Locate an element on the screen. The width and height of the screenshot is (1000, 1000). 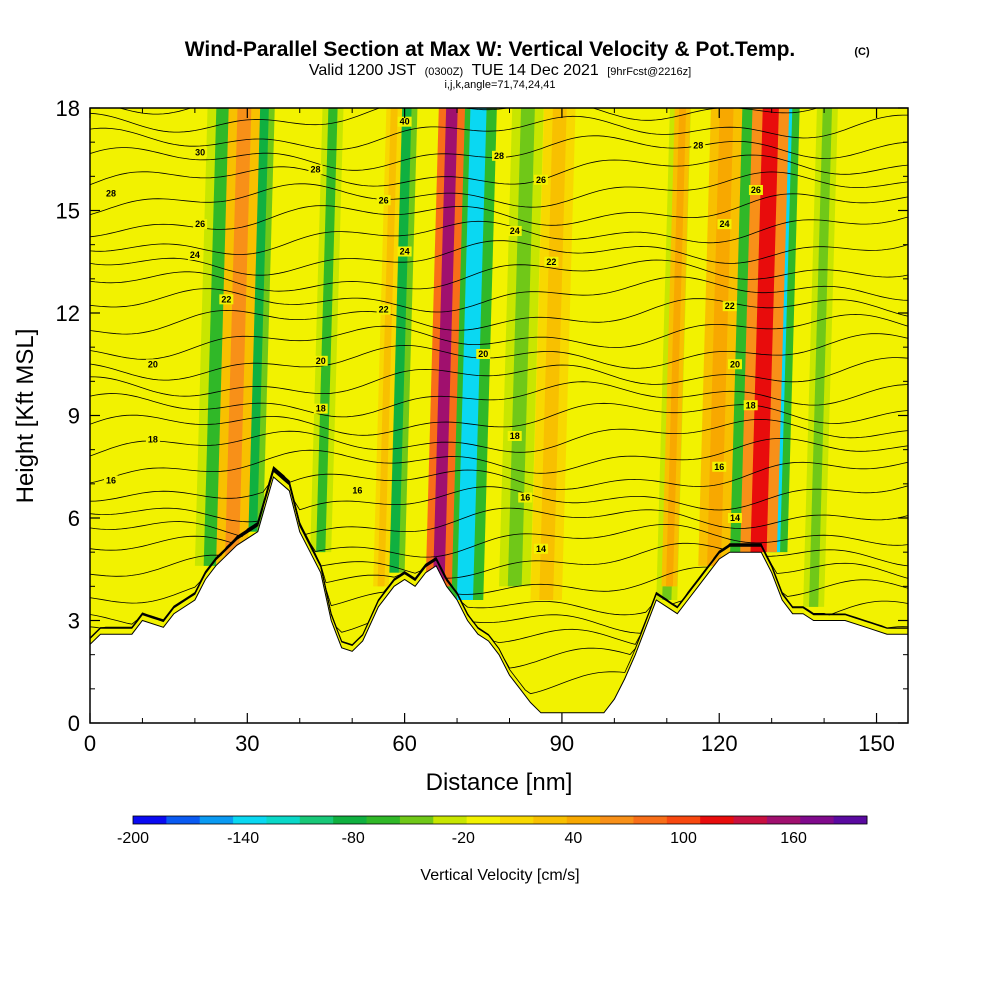
isentrope-label-23: 18 is located at coordinates (321, 409).